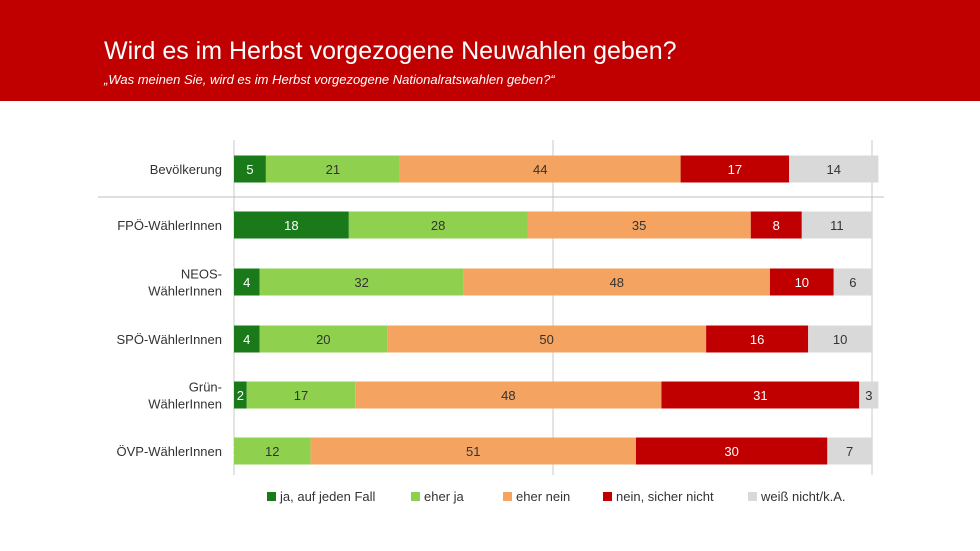 The width and height of the screenshot is (980, 551). What do you see at coordinates (444, 496) in the screenshot?
I see `legend-label: eher ja` at bounding box center [444, 496].